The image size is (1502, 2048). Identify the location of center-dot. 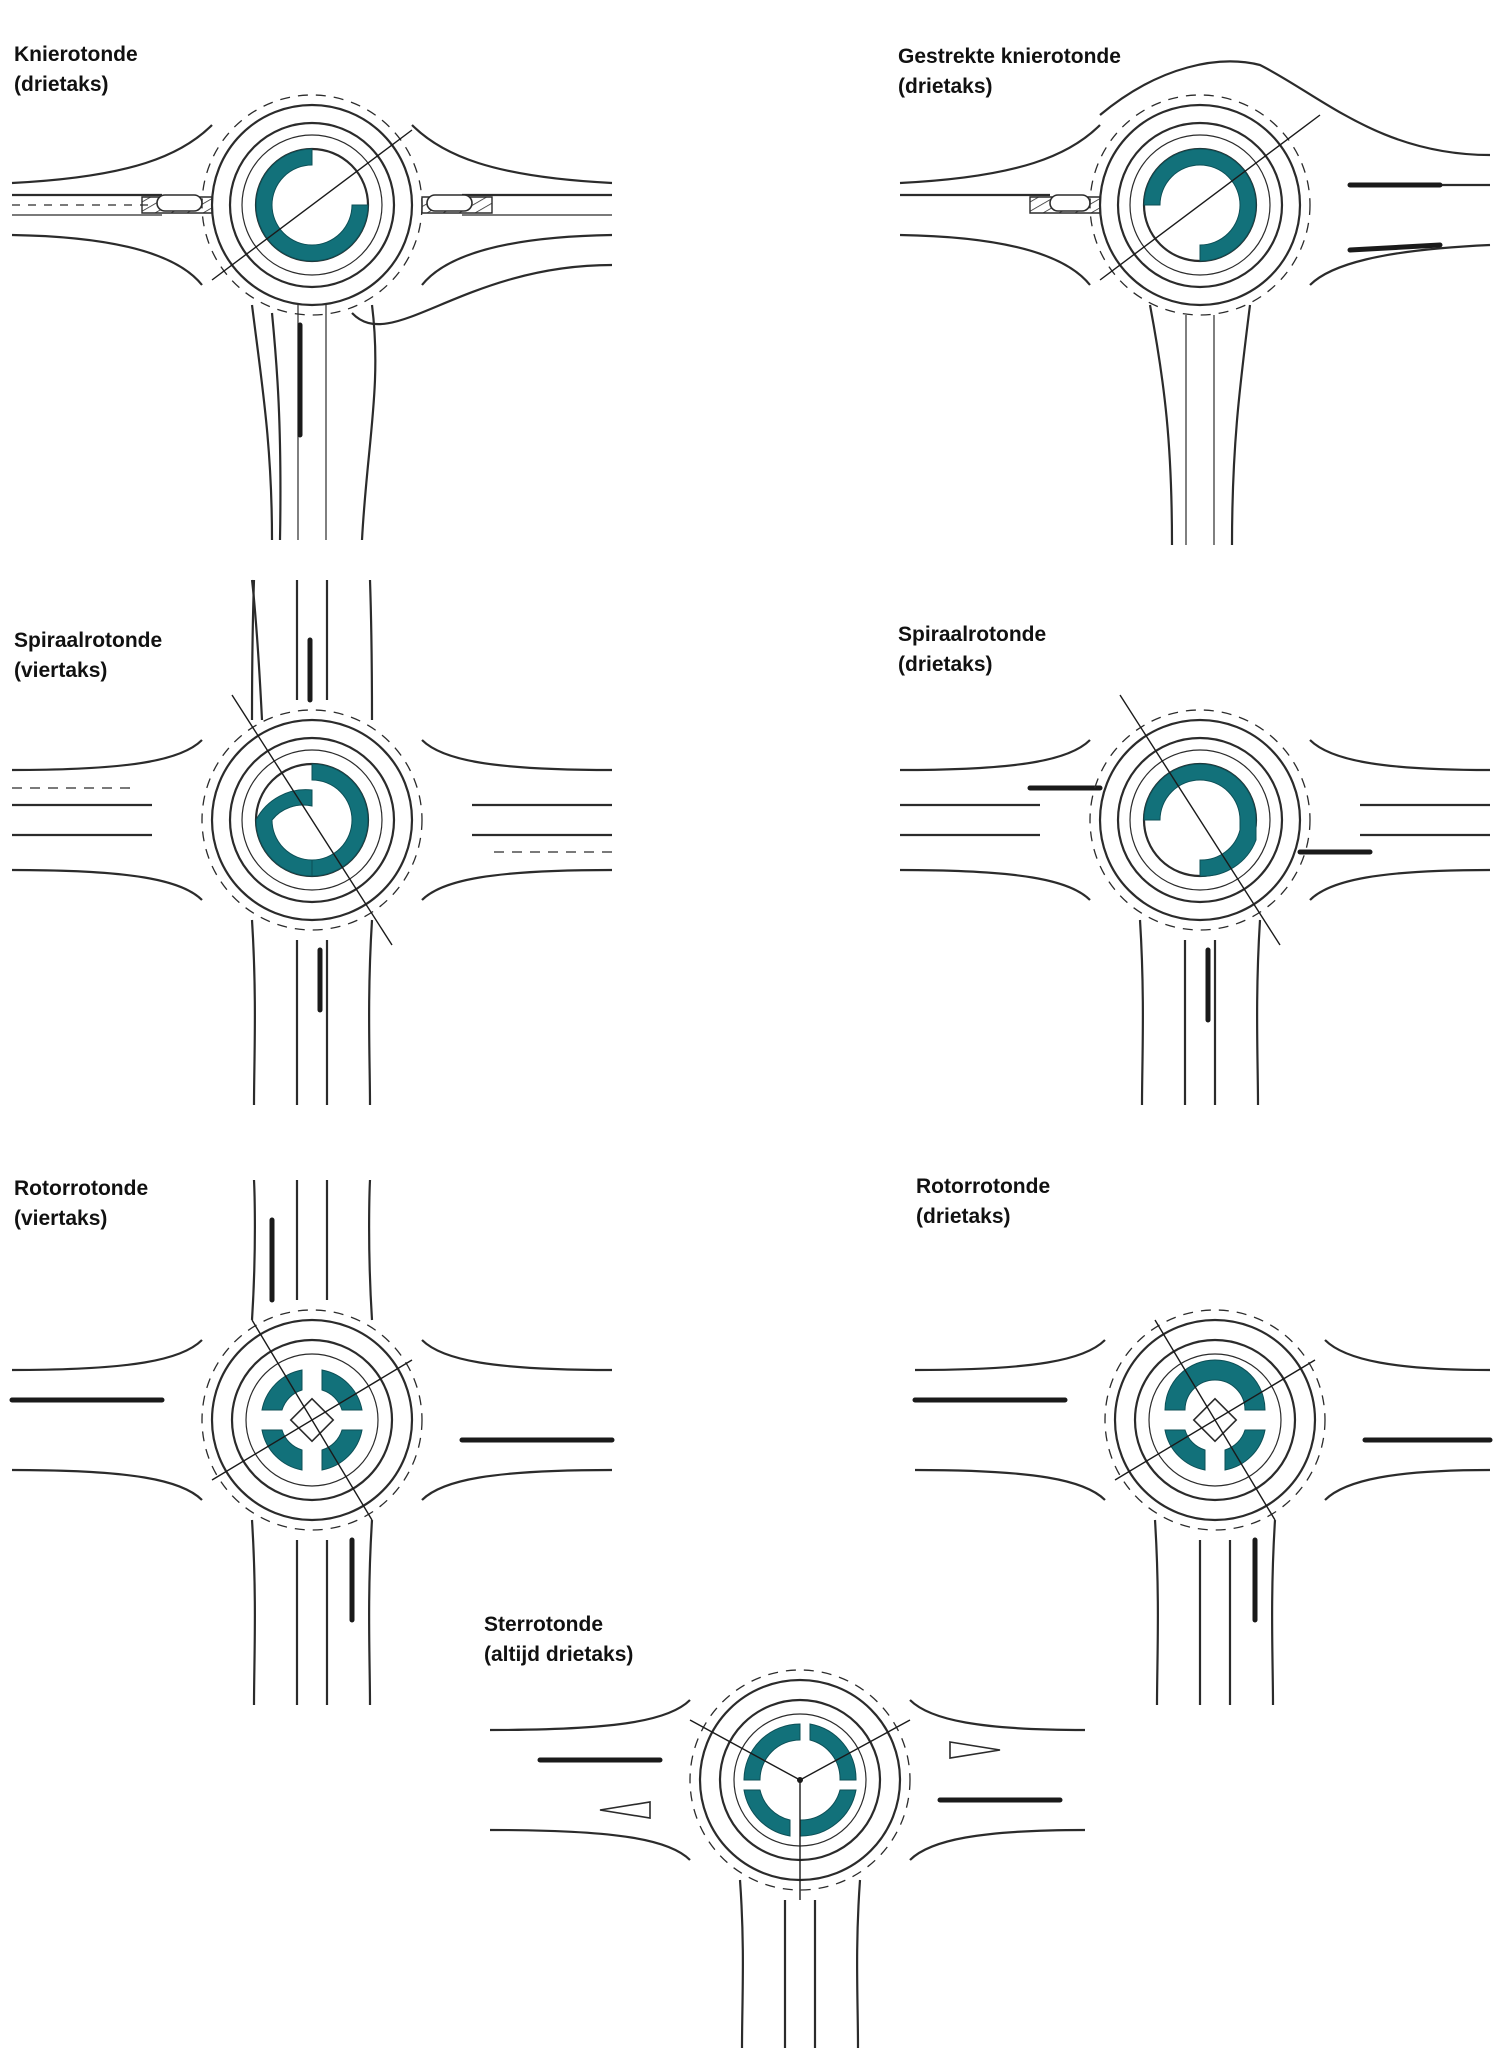
(800, 1780).